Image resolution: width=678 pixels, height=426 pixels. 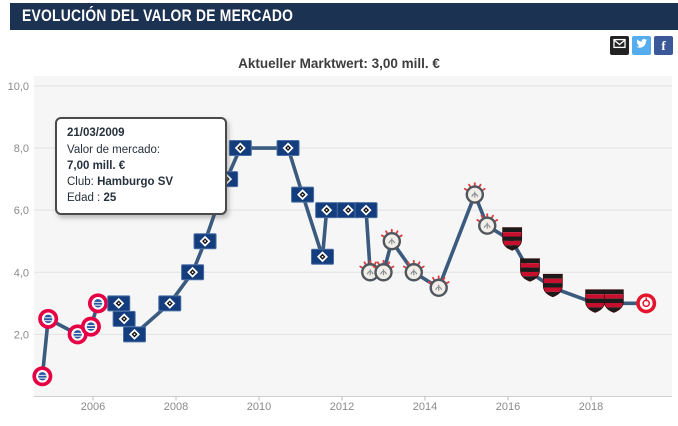 I want to click on y-axis-label: 6,0, so click(x=21, y=211).